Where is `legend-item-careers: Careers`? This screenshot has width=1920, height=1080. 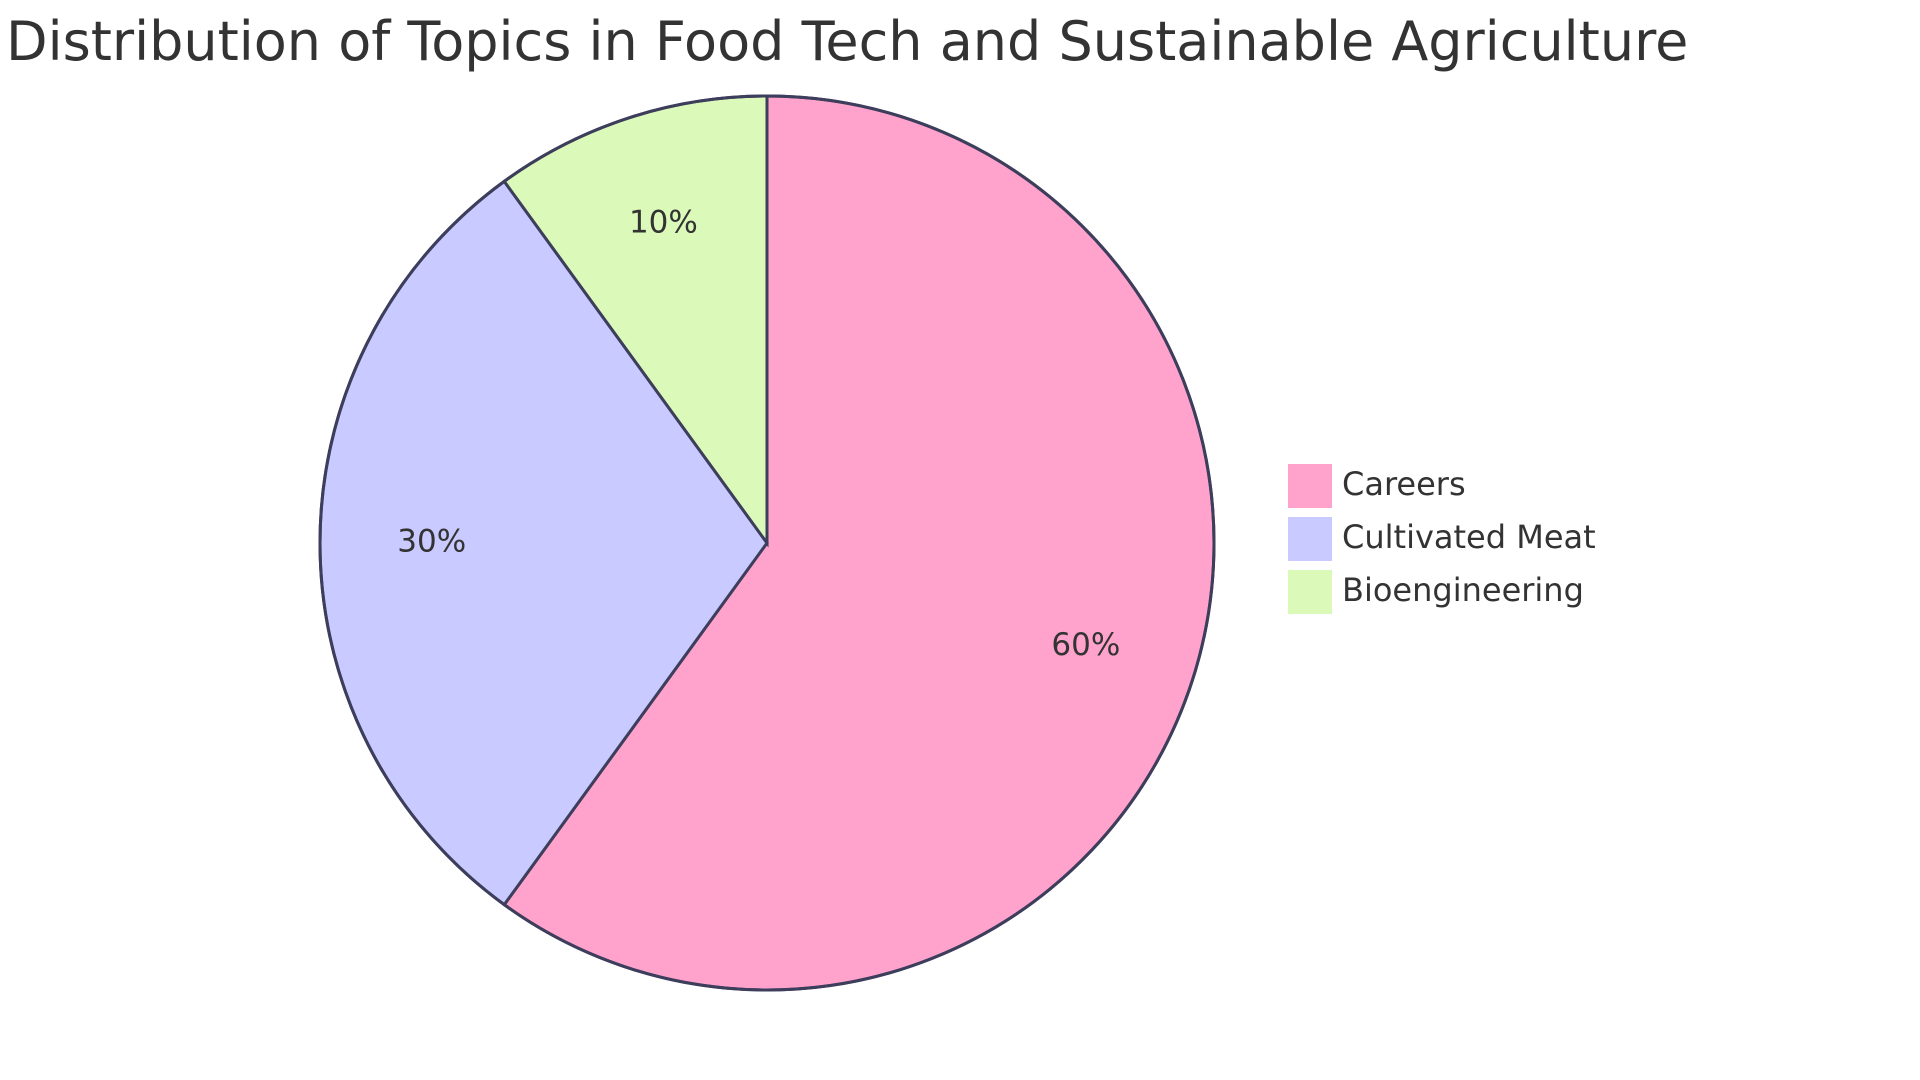 legend-item-careers: Careers is located at coordinates (1377, 486).